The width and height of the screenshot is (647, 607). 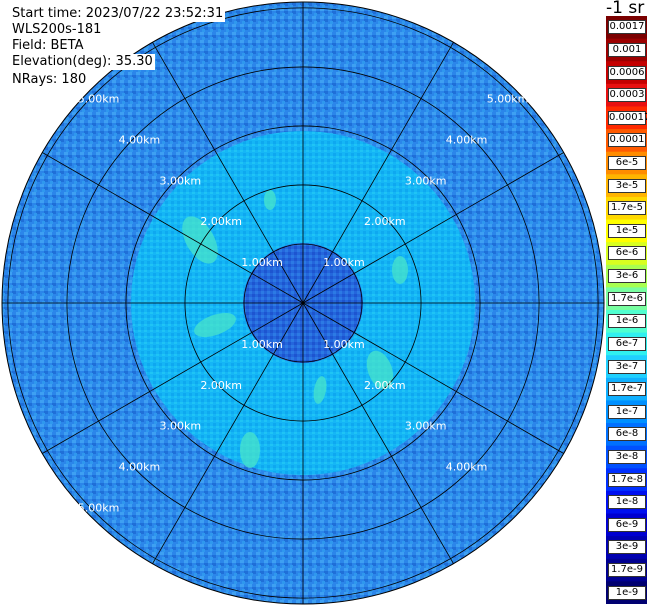 I want to click on colorbar-tick-label: 1.7e-7, so click(x=627, y=389).